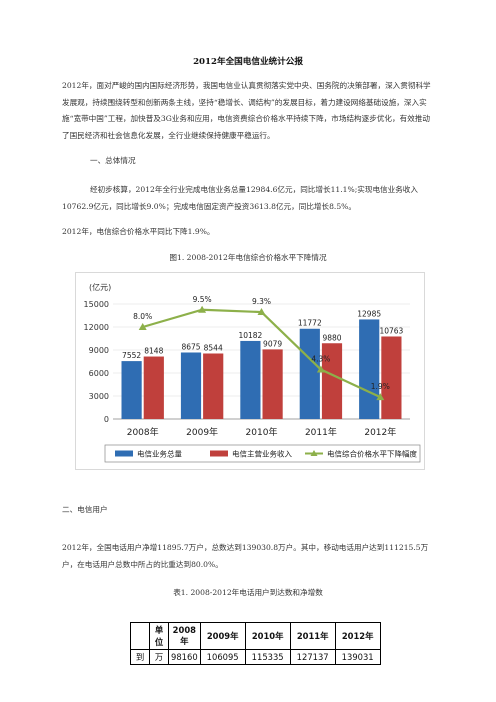  I want to click on legend-label: 电信主营业务收入, so click(262, 454).